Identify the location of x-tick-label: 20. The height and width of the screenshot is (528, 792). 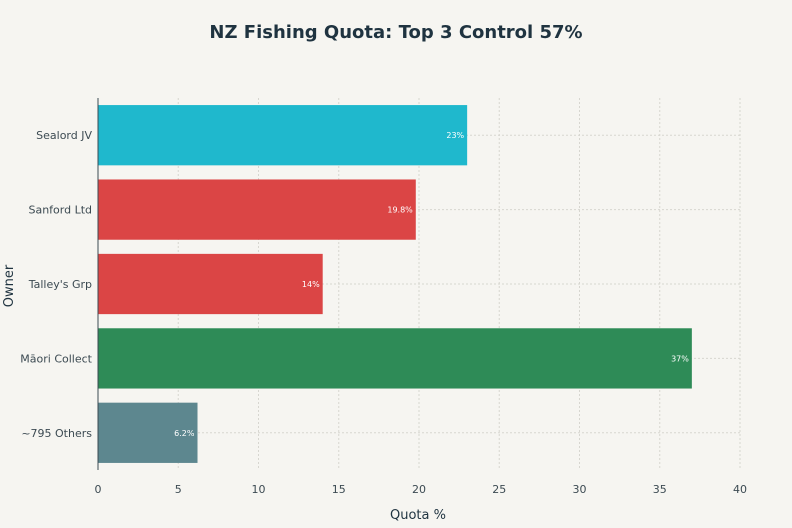
(419, 489).